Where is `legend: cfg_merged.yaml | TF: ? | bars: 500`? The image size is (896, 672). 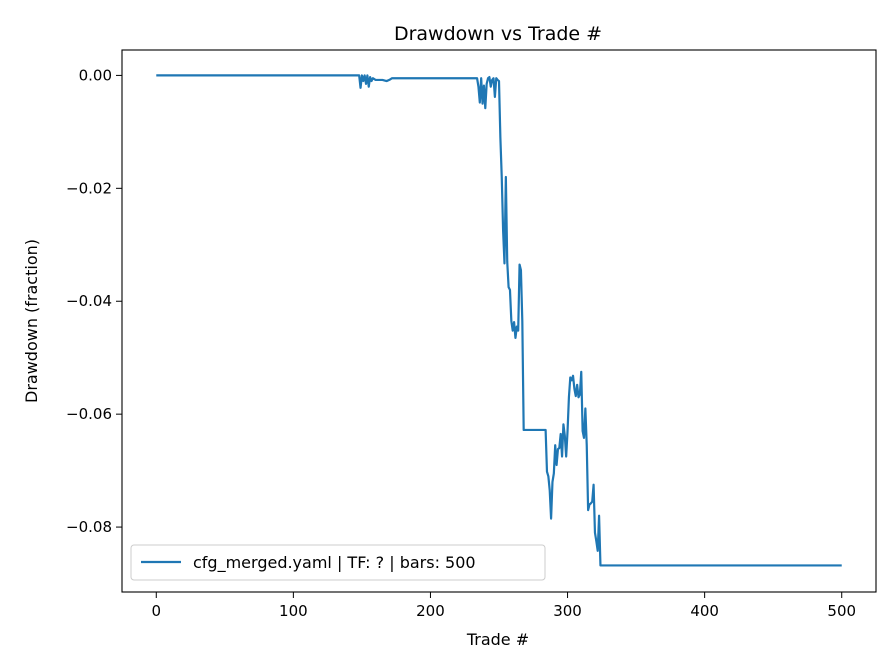
legend: cfg_merged.yaml | TF: ? | bars: 500 is located at coordinates (338, 562).